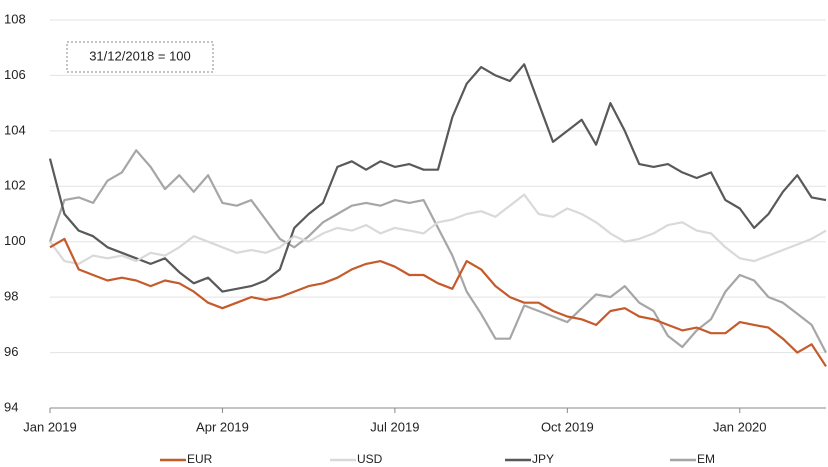  What do you see at coordinates (11, 296) in the screenshot?
I see `y-tick-label: 98` at bounding box center [11, 296].